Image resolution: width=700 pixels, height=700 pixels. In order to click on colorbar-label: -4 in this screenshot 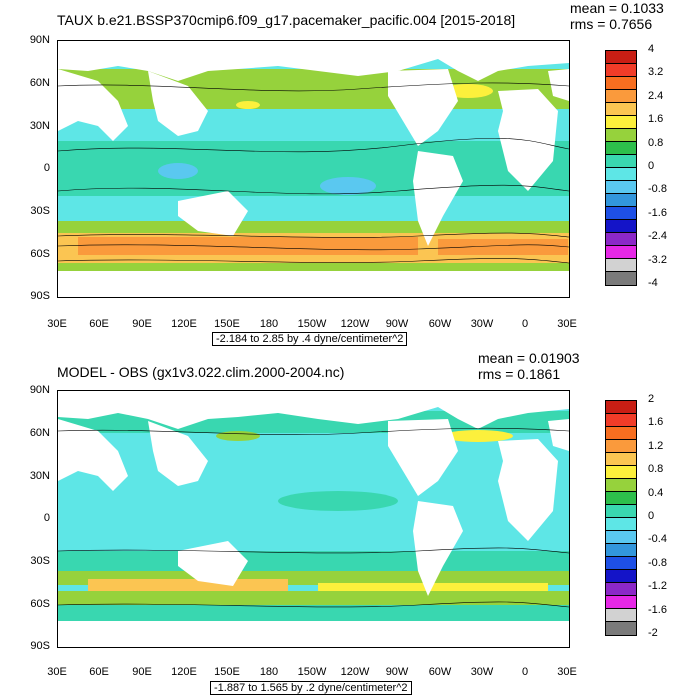, I will do `click(653, 283)`.